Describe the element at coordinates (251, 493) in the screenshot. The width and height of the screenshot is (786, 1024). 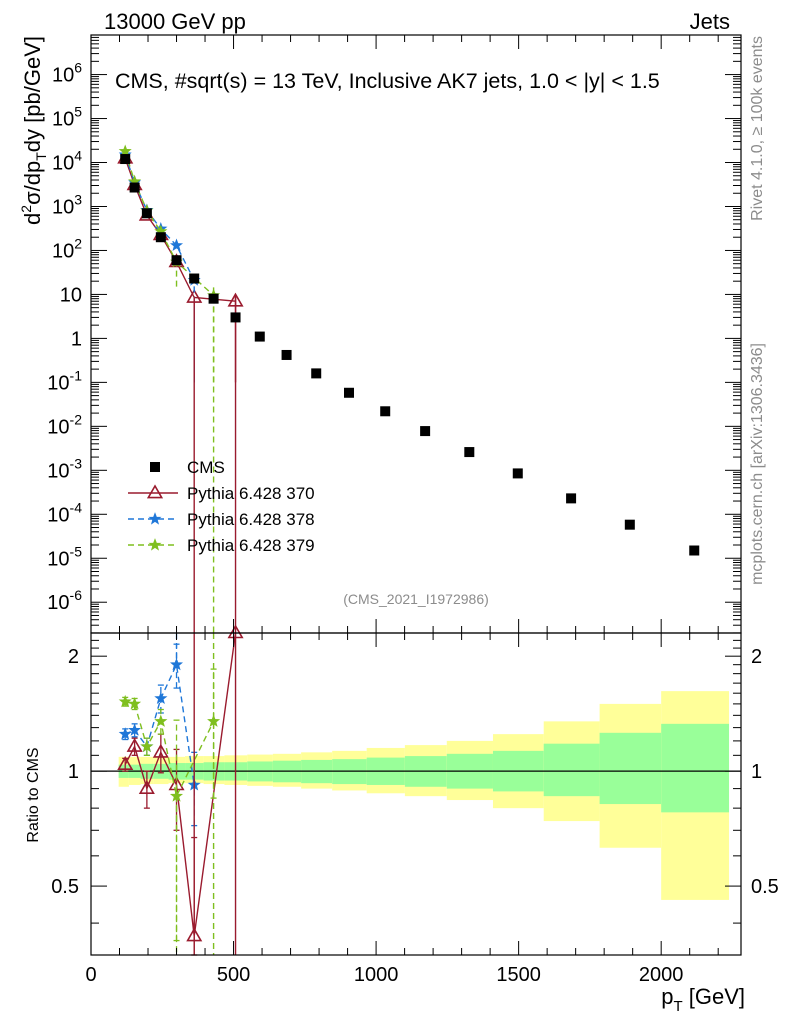
I see `legend-label: Pythia 6.428 370` at that location.